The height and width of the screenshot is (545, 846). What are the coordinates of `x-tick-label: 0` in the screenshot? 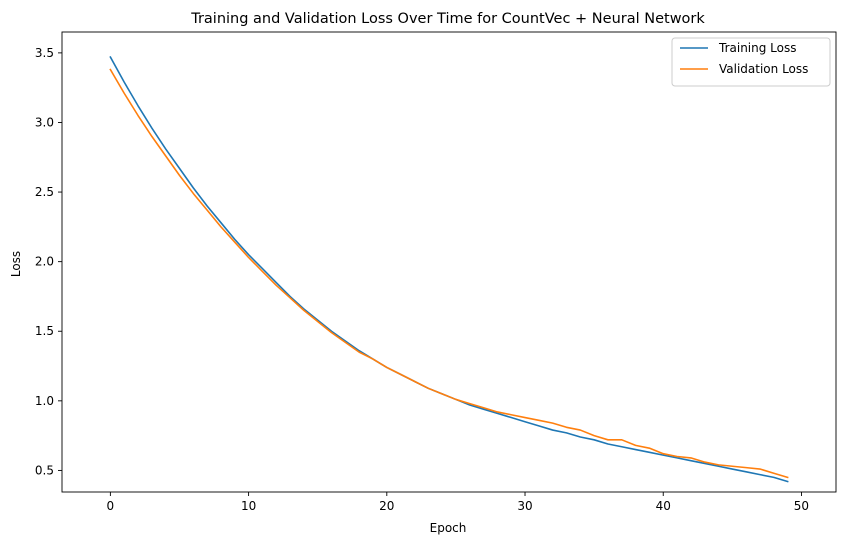 It's located at (111, 506).